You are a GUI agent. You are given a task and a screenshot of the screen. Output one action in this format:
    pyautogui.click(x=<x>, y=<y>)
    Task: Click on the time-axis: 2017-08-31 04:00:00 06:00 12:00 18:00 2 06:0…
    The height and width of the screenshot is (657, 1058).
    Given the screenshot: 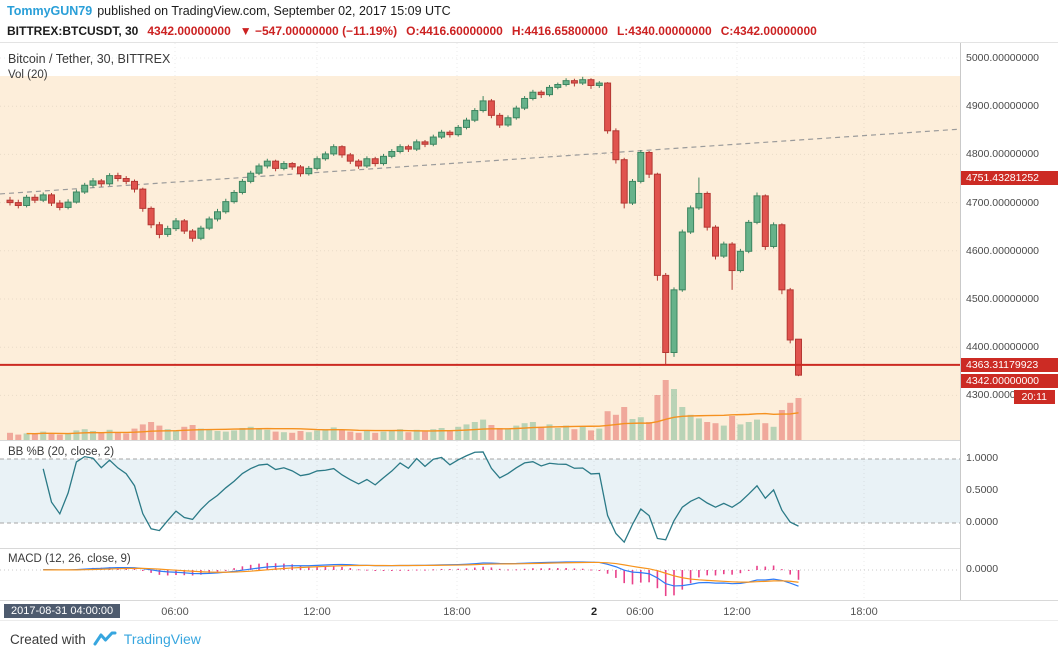 What is the action you would take?
    pyautogui.click(x=529, y=610)
    